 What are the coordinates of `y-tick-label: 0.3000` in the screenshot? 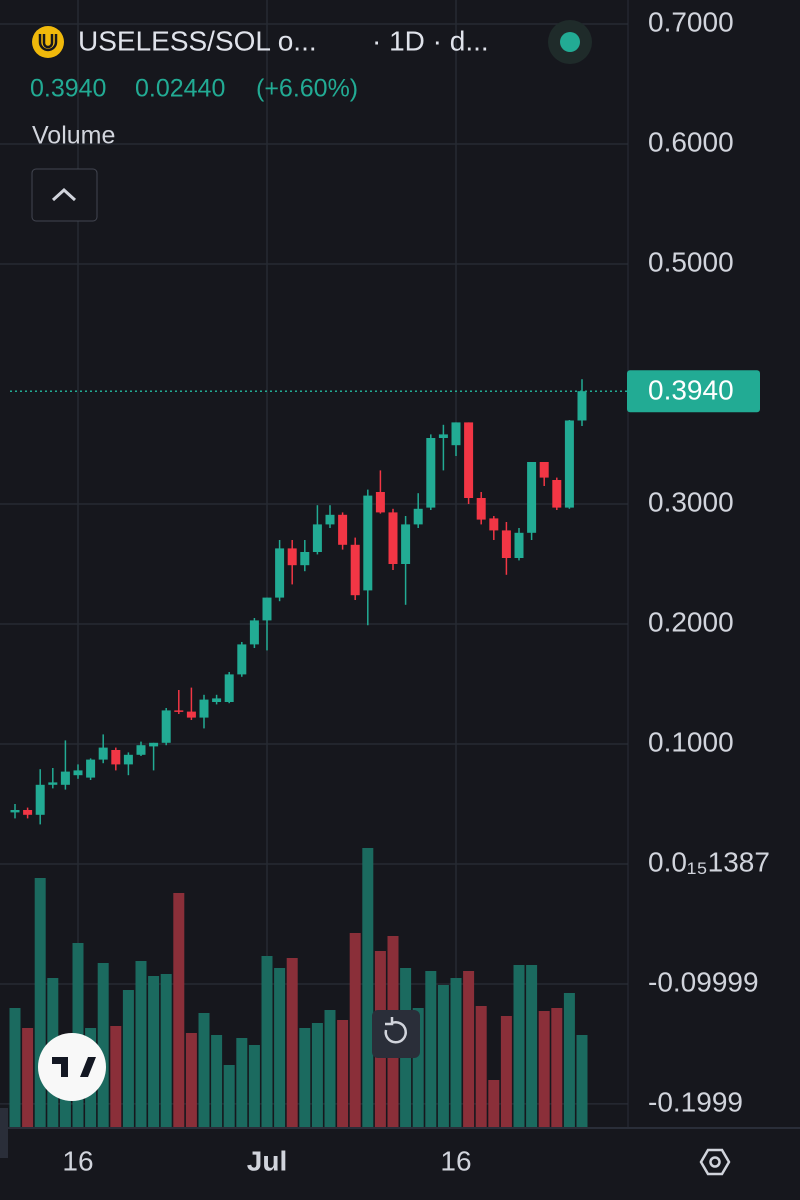 It's located at (691, 501).